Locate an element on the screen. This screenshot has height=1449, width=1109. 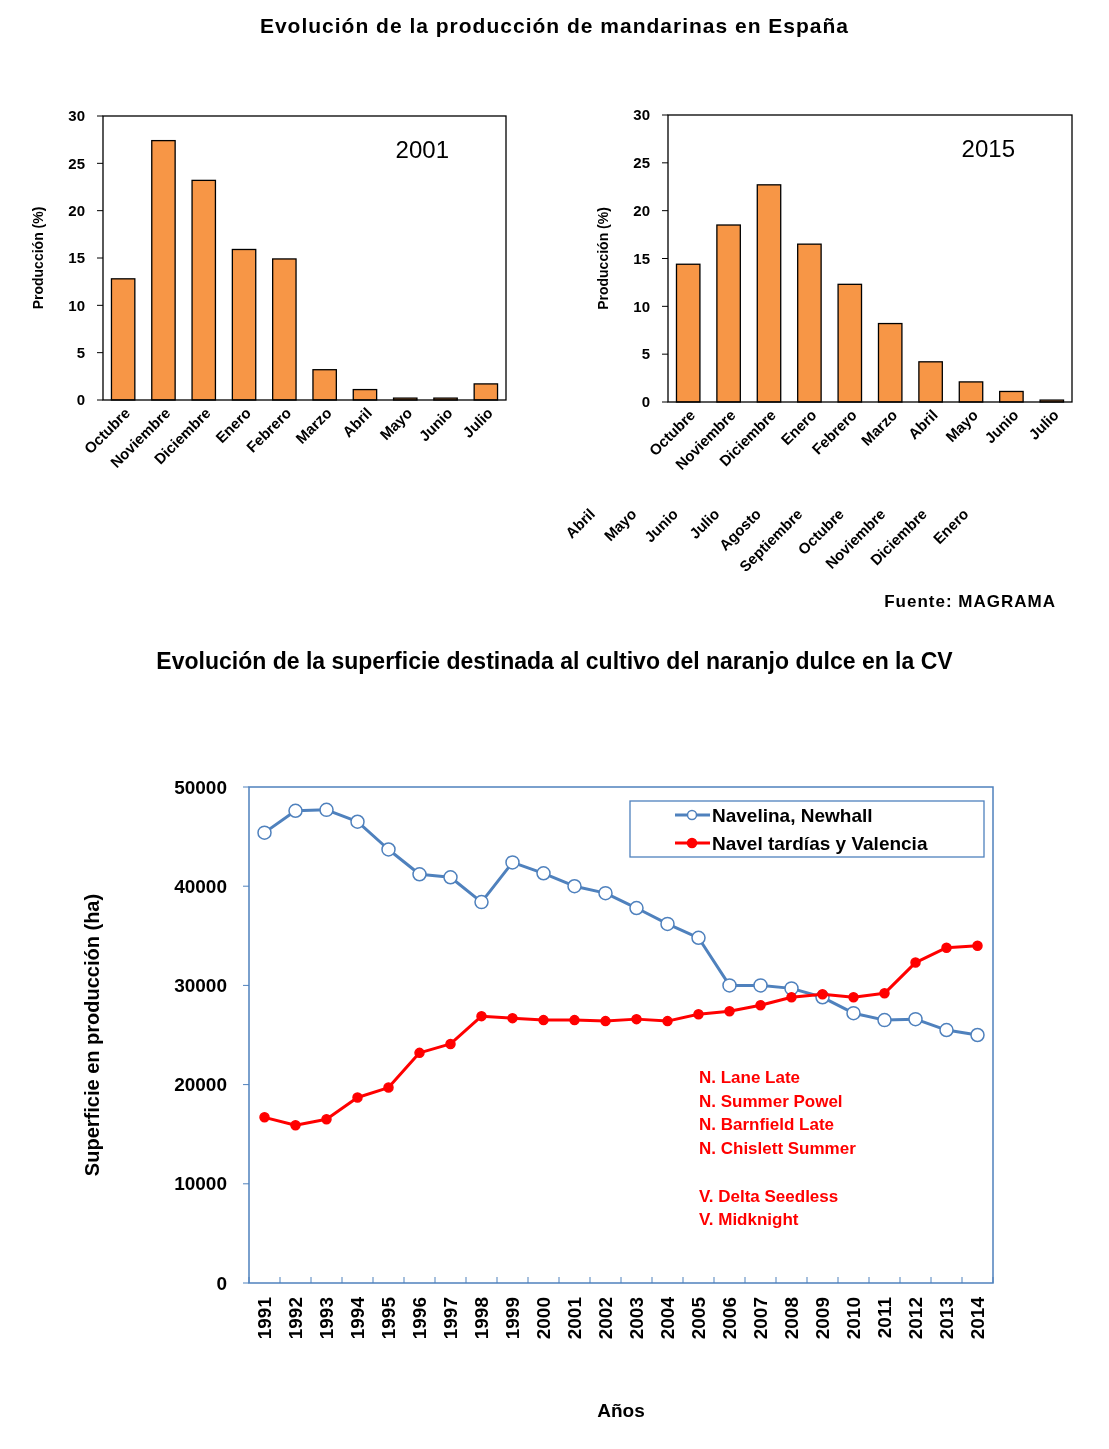
x-axis-title: Años is located at coordinates (621, 1410).